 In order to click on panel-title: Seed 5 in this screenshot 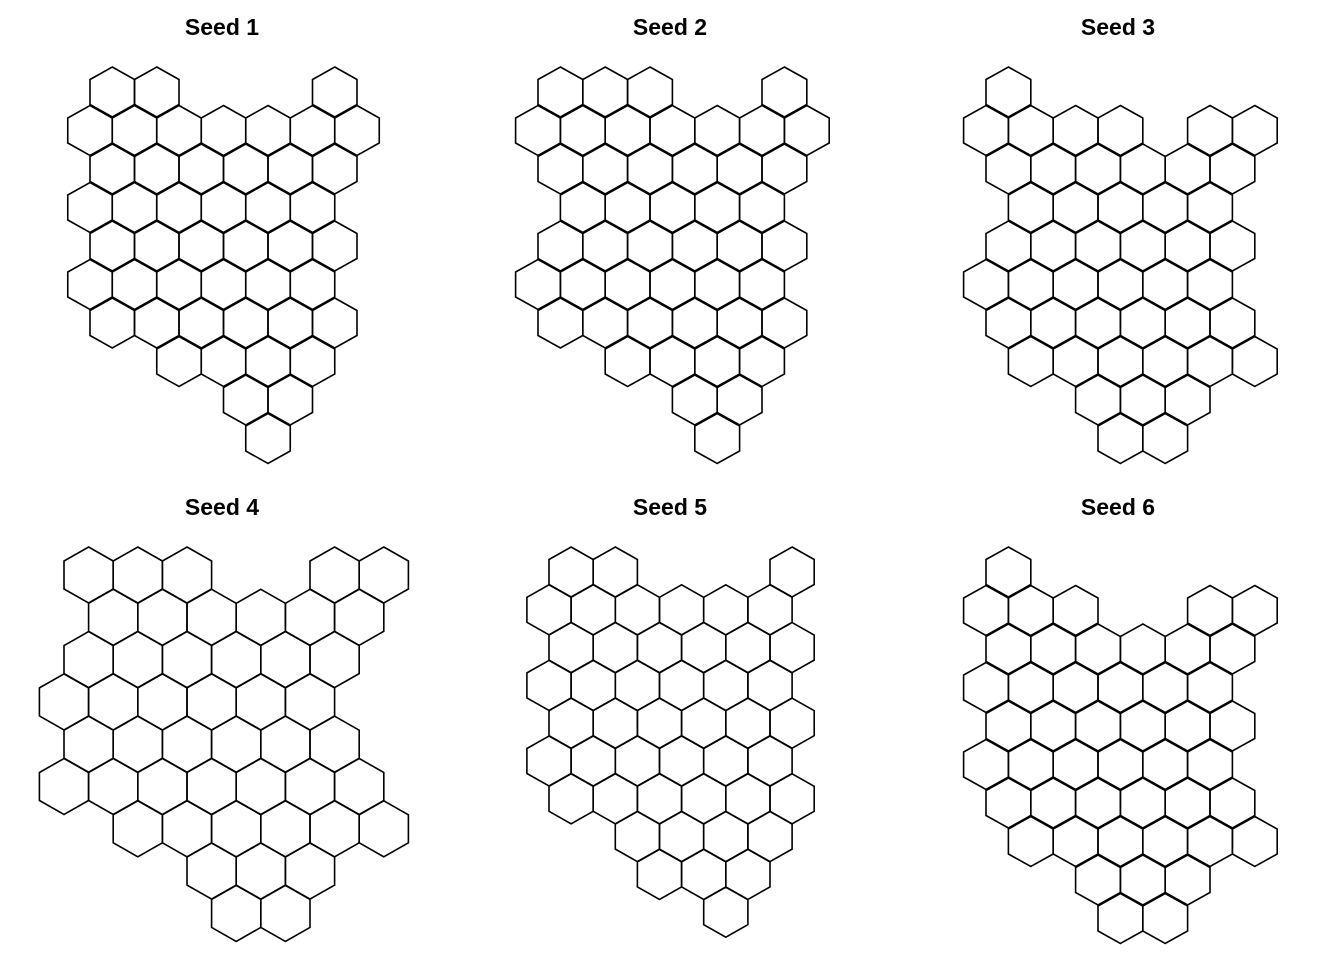, I will do `click(670, 507)`.